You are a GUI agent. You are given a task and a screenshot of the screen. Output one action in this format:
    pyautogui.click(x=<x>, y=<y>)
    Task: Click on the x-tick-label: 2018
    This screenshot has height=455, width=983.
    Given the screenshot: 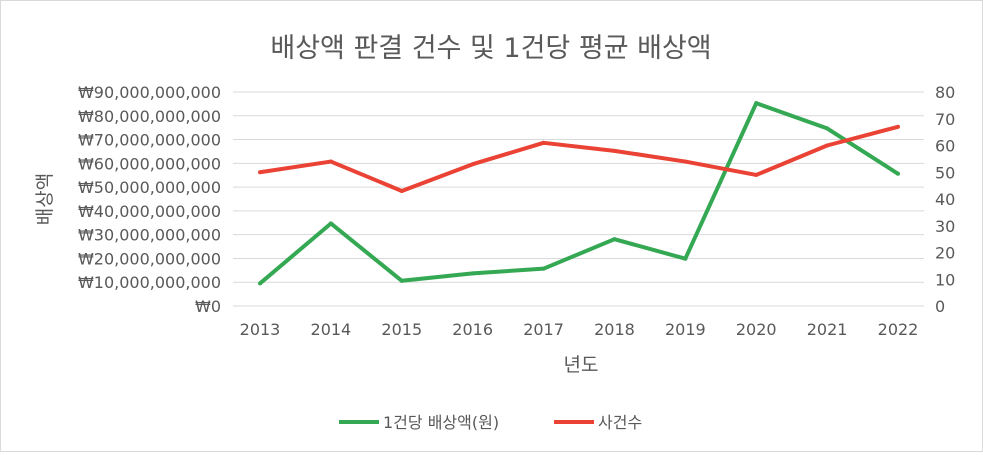 What is the action you would take?
    pyautogui.click(x=614, y=329)
    